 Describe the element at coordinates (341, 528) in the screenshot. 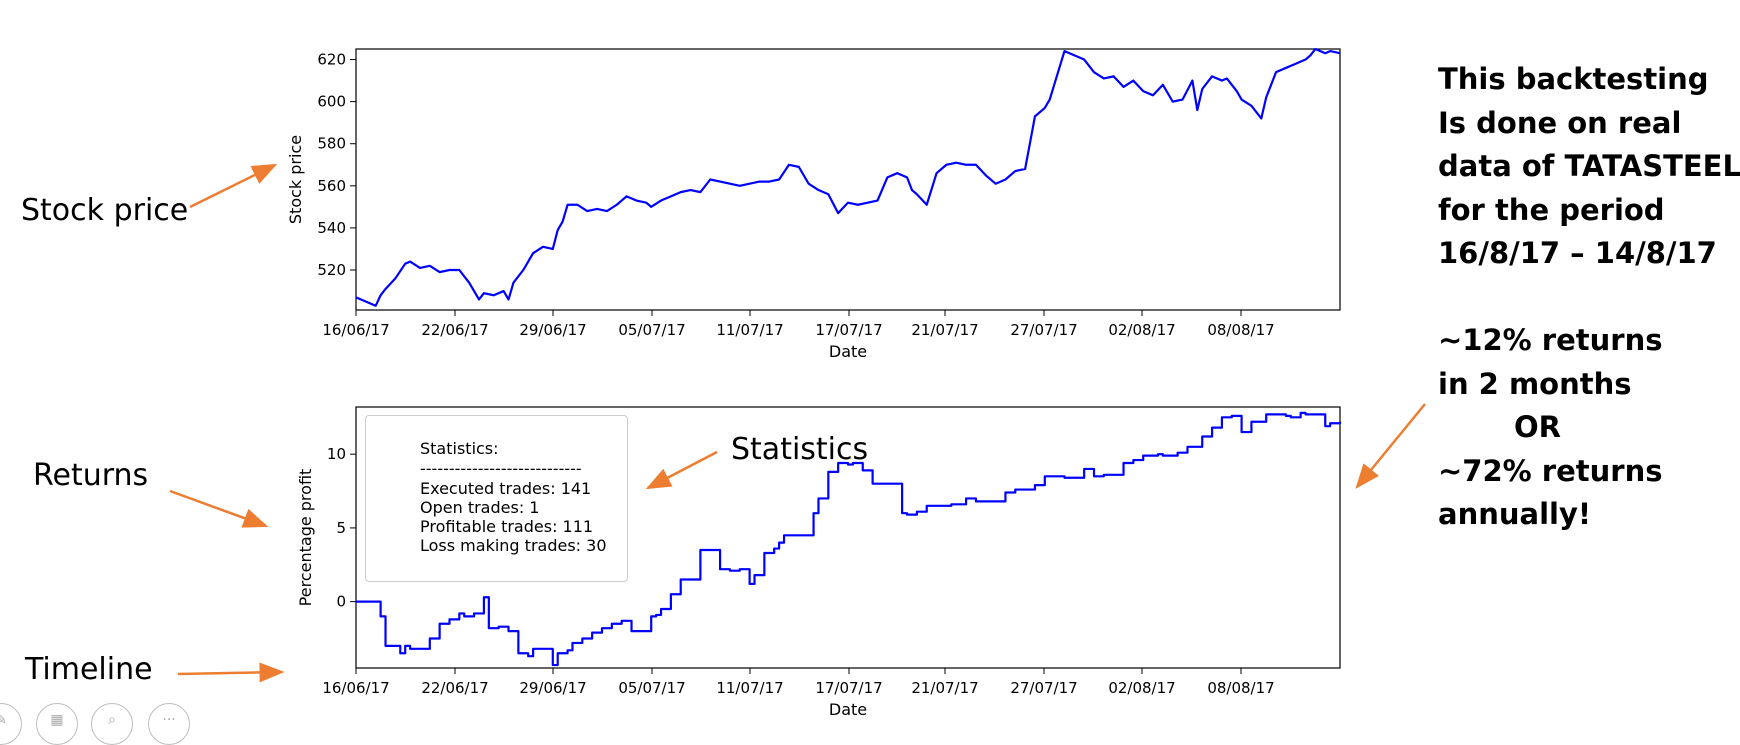

I see `y-tick-label: 5` at that location.